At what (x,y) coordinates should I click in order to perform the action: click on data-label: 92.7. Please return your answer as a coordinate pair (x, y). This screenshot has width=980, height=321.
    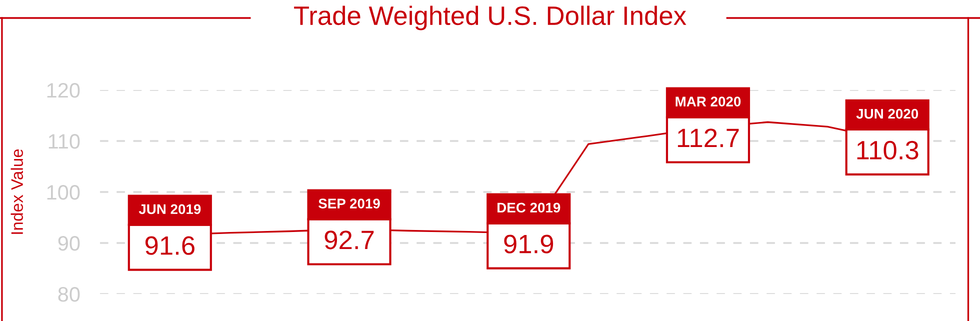
    Looking at the image, I should click on (349, 240).